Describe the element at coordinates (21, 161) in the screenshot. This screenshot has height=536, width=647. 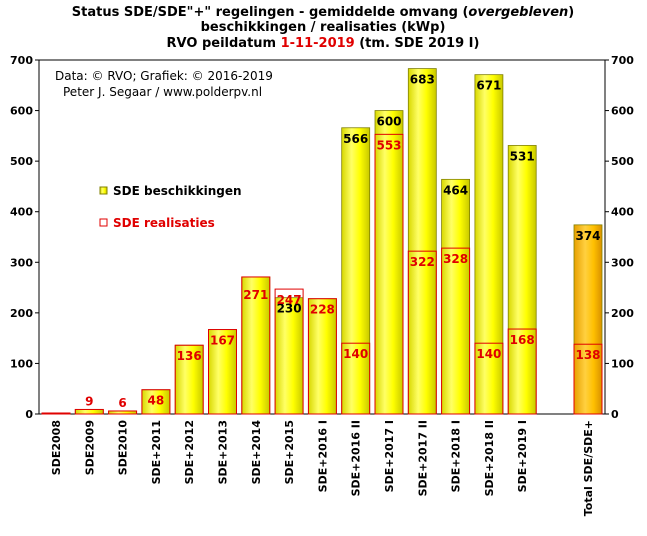
I see `y-tick-label-left: 500` at that location.